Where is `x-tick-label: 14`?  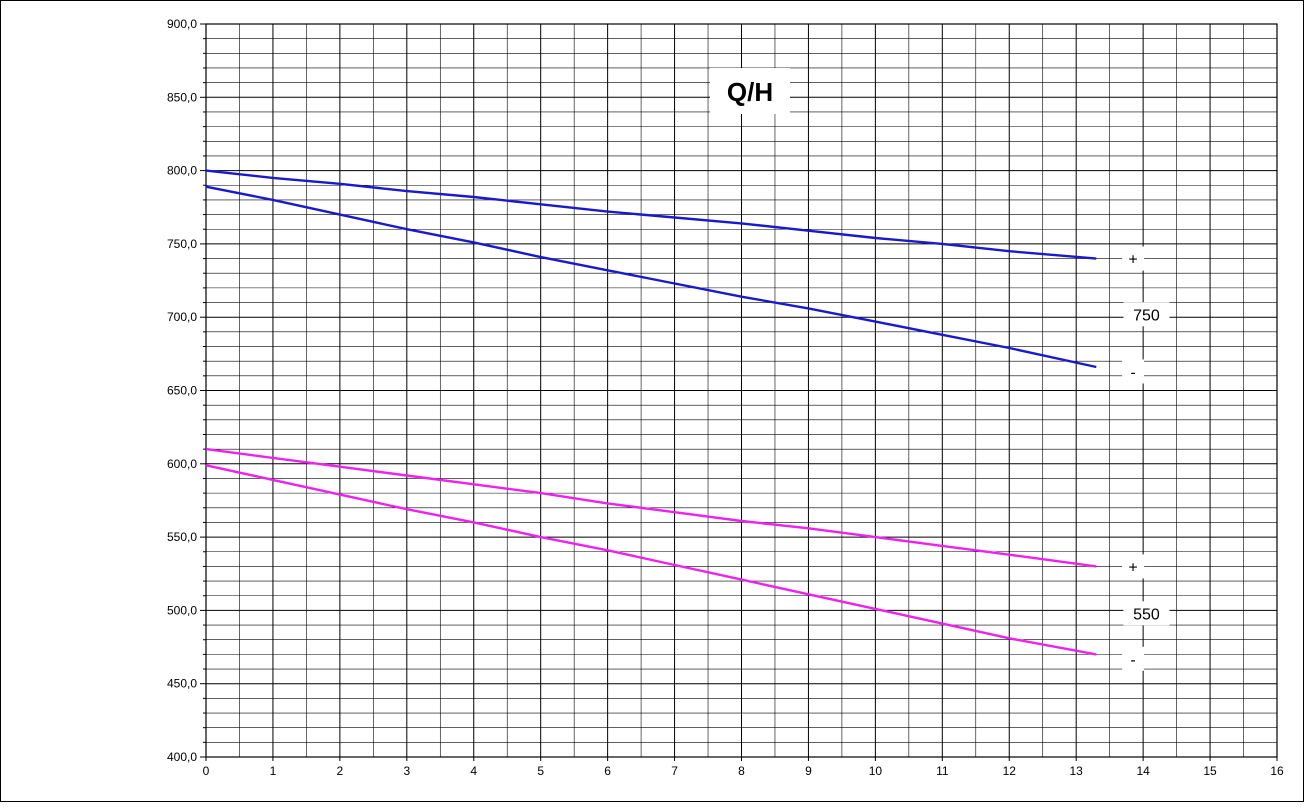 x-tick-label: 14 is located at coordinates (1143, 771).